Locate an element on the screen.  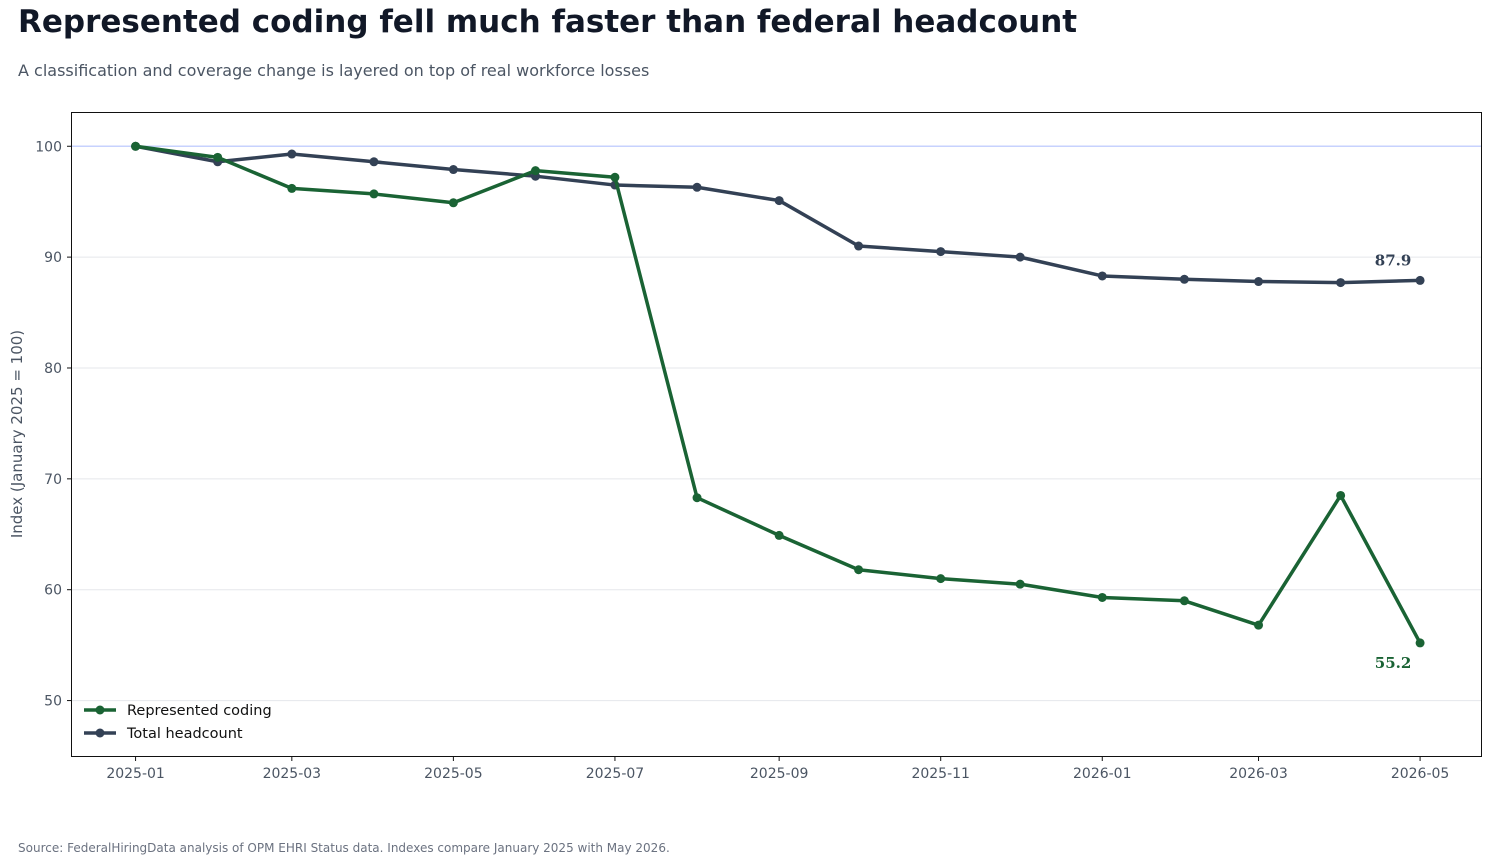
x-tick-label: 2026-05 is located at coordinates (1420, 774).